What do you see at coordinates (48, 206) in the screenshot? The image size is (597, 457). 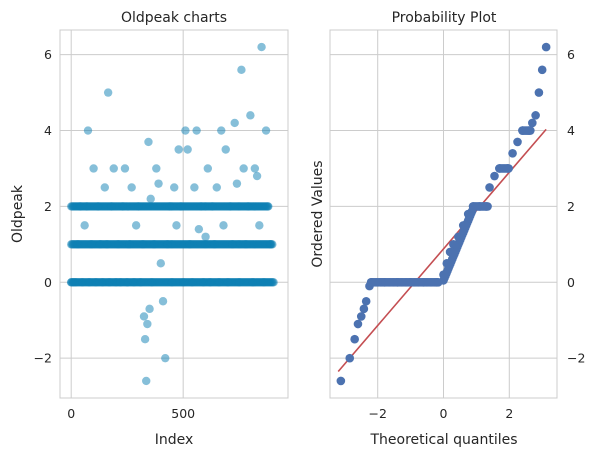 I see `left-ytick-label: 2` at bounding box center [48, 206].